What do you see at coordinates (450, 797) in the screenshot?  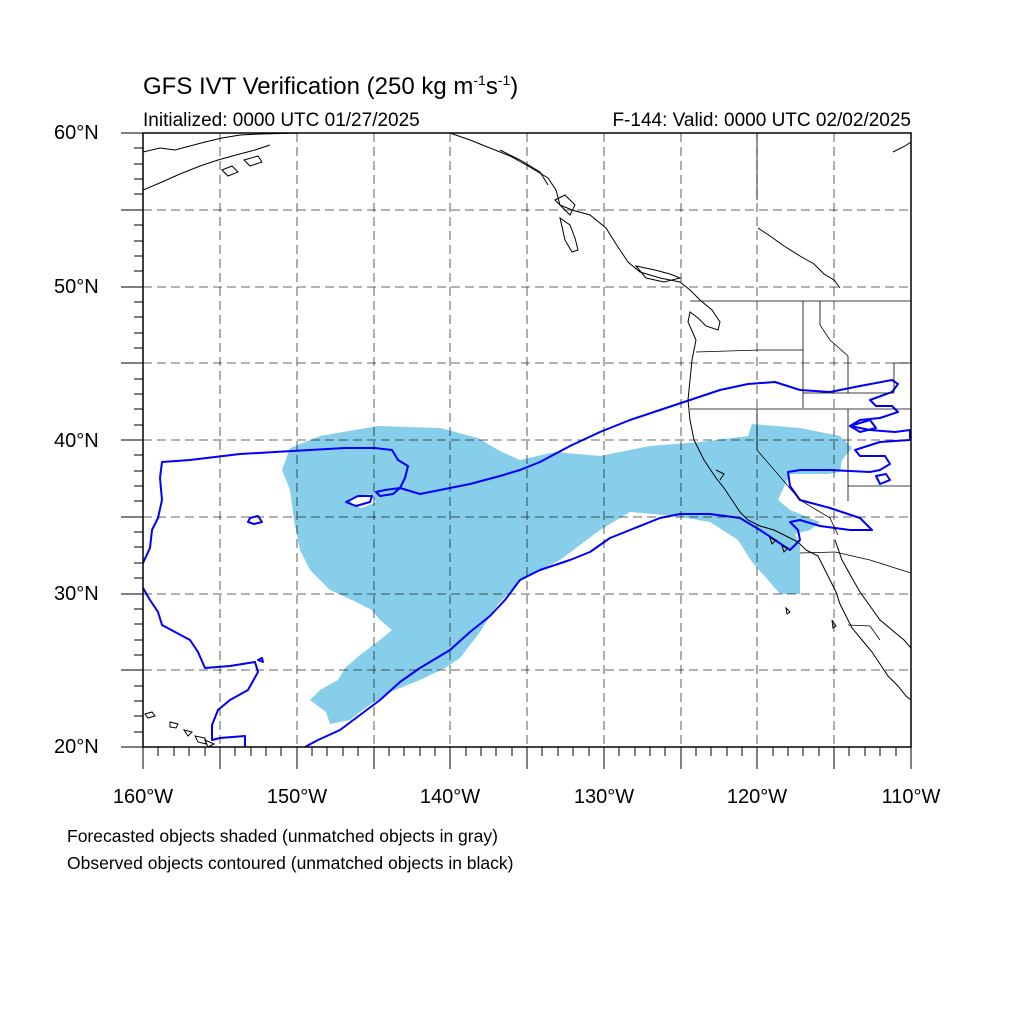 I see `lon-label-140w: 140°W` at bounding box center [450, 797].